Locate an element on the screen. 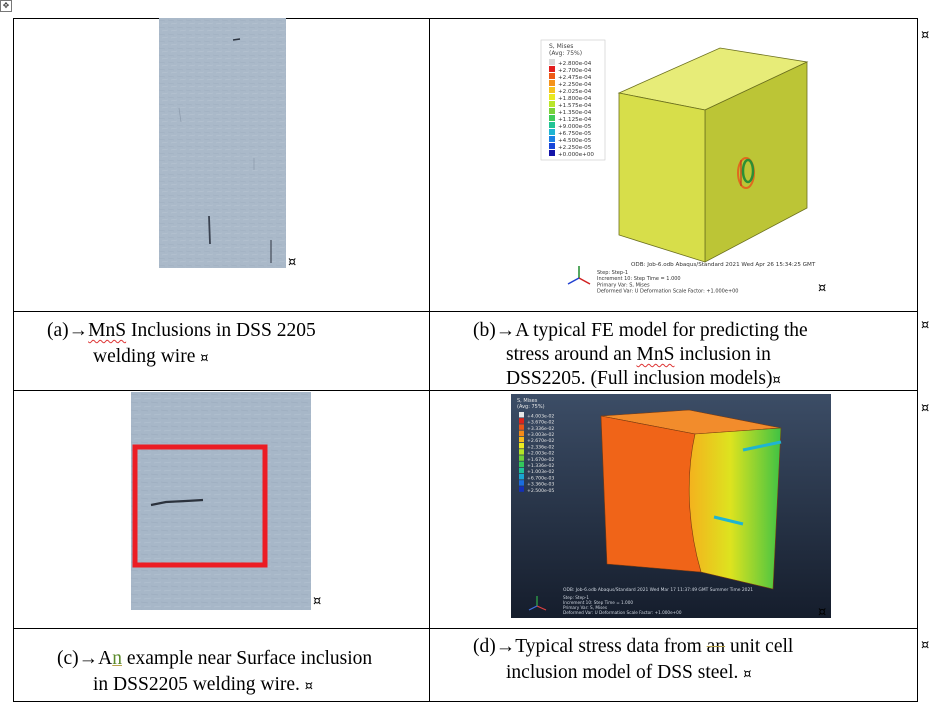 This screenshot has height=704, width=932. legend-subtitle: (Avg: 75%) is located at coordinates (565, 53).